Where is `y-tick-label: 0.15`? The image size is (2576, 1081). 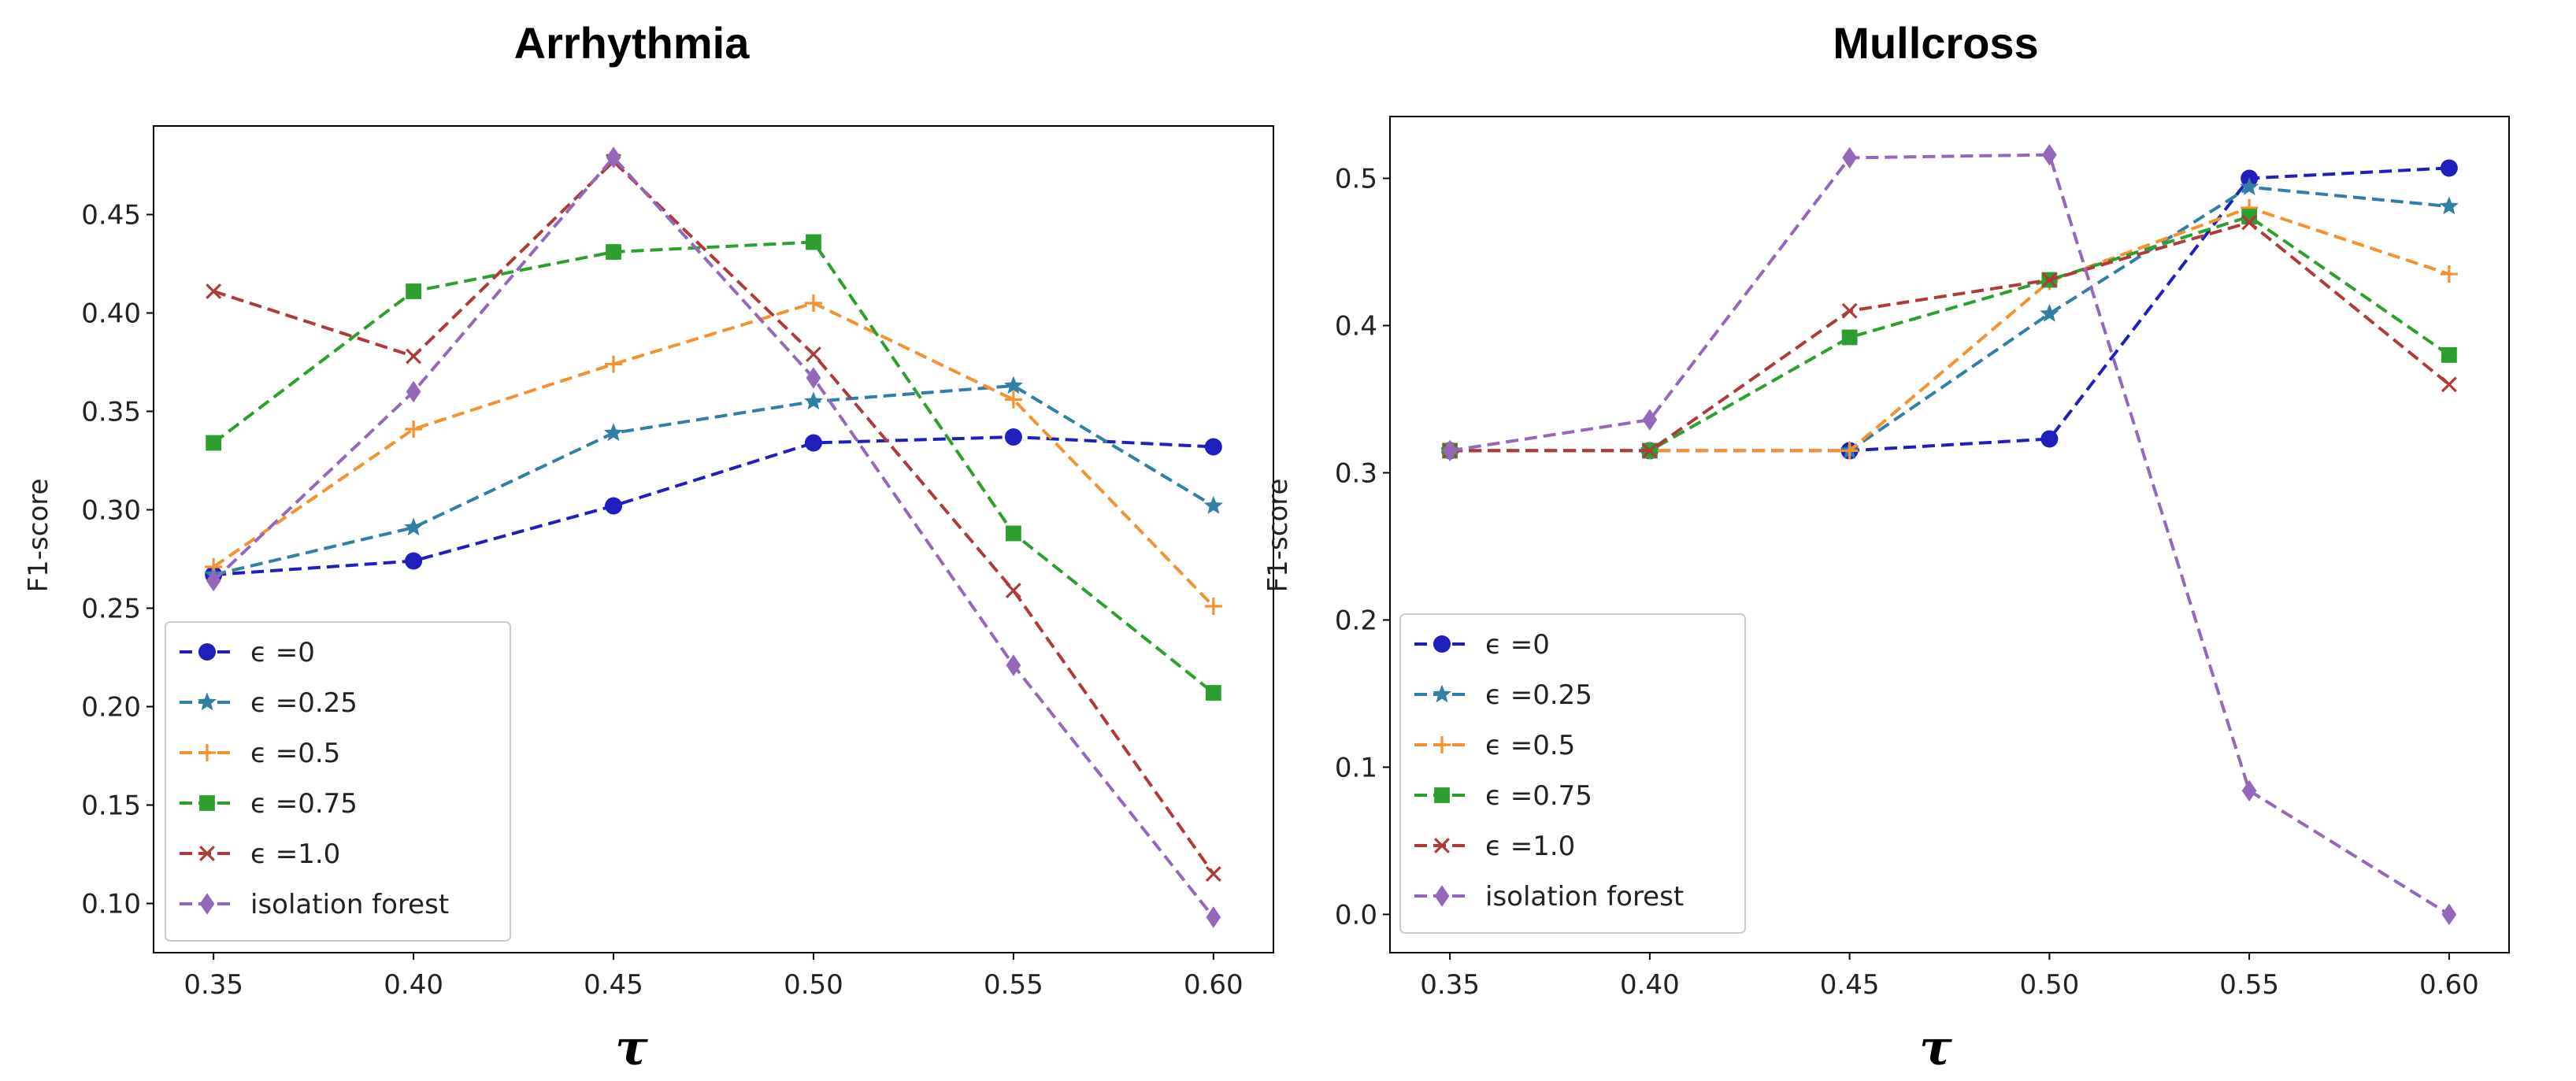 y-tick-label: 0.15 is located at coordinates (111, 806).